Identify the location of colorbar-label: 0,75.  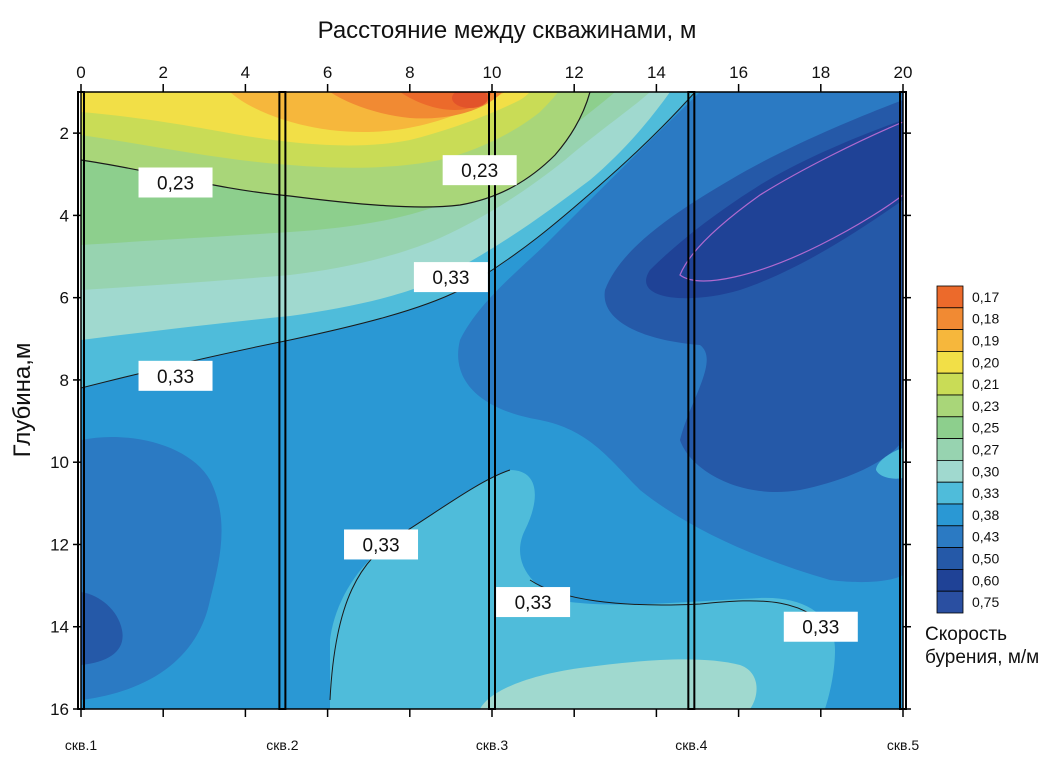
(985, 602).